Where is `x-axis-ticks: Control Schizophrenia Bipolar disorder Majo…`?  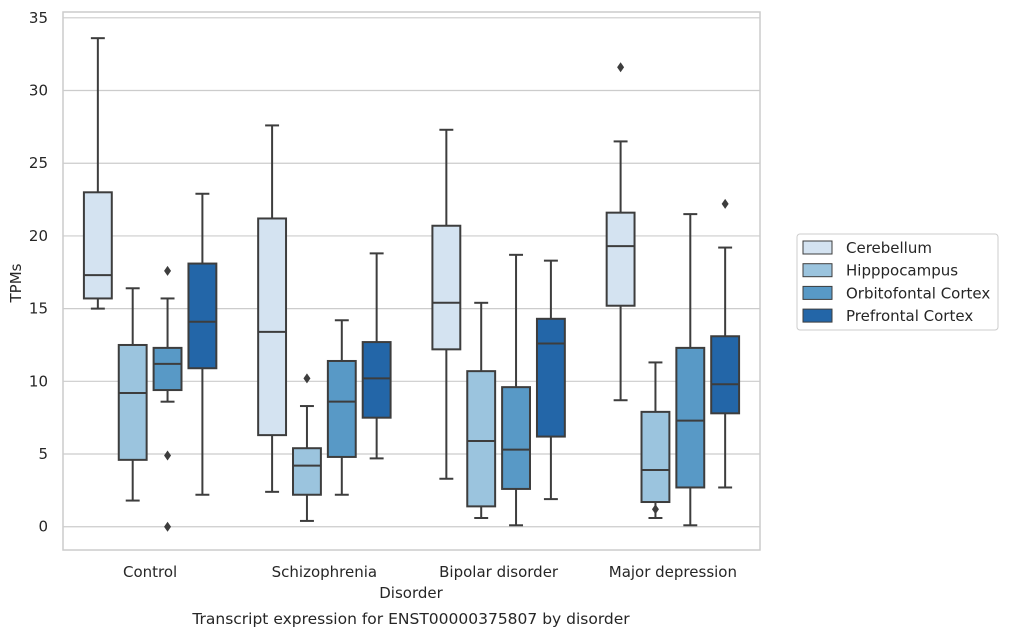 x-axis-ticks: Control Schizophrenia Bipolar disorder Majo… is located at coordinates (430, 572).